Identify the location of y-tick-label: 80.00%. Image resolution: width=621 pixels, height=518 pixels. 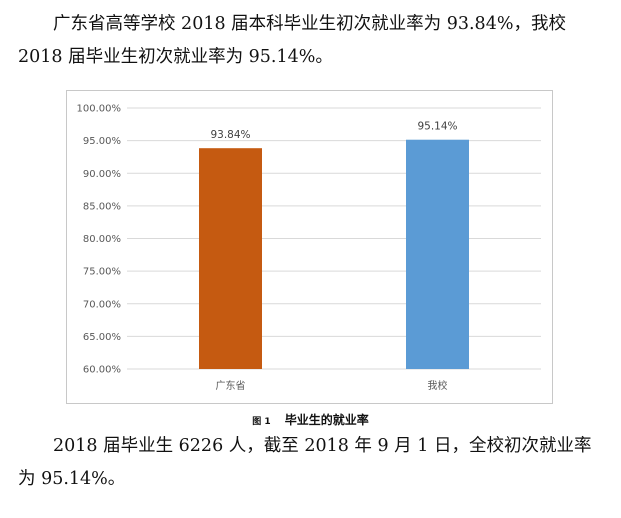
(102, 239).